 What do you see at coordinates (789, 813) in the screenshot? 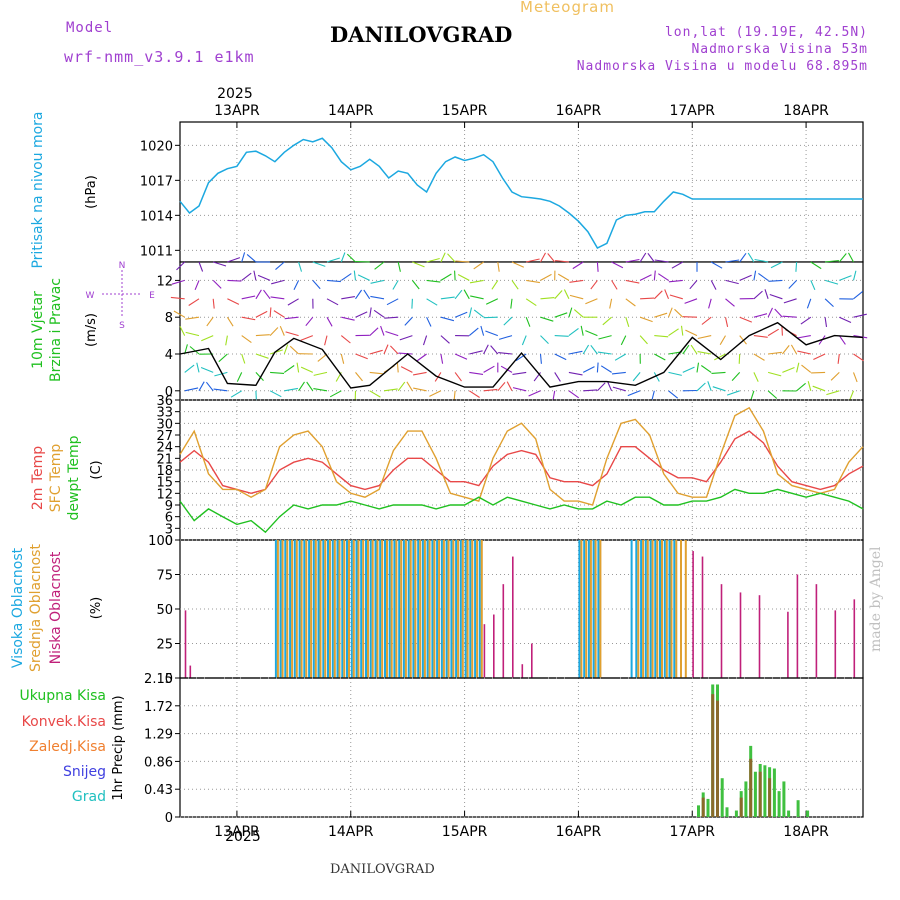
I see `total-precip-bar` at bounding box center [789, 813].